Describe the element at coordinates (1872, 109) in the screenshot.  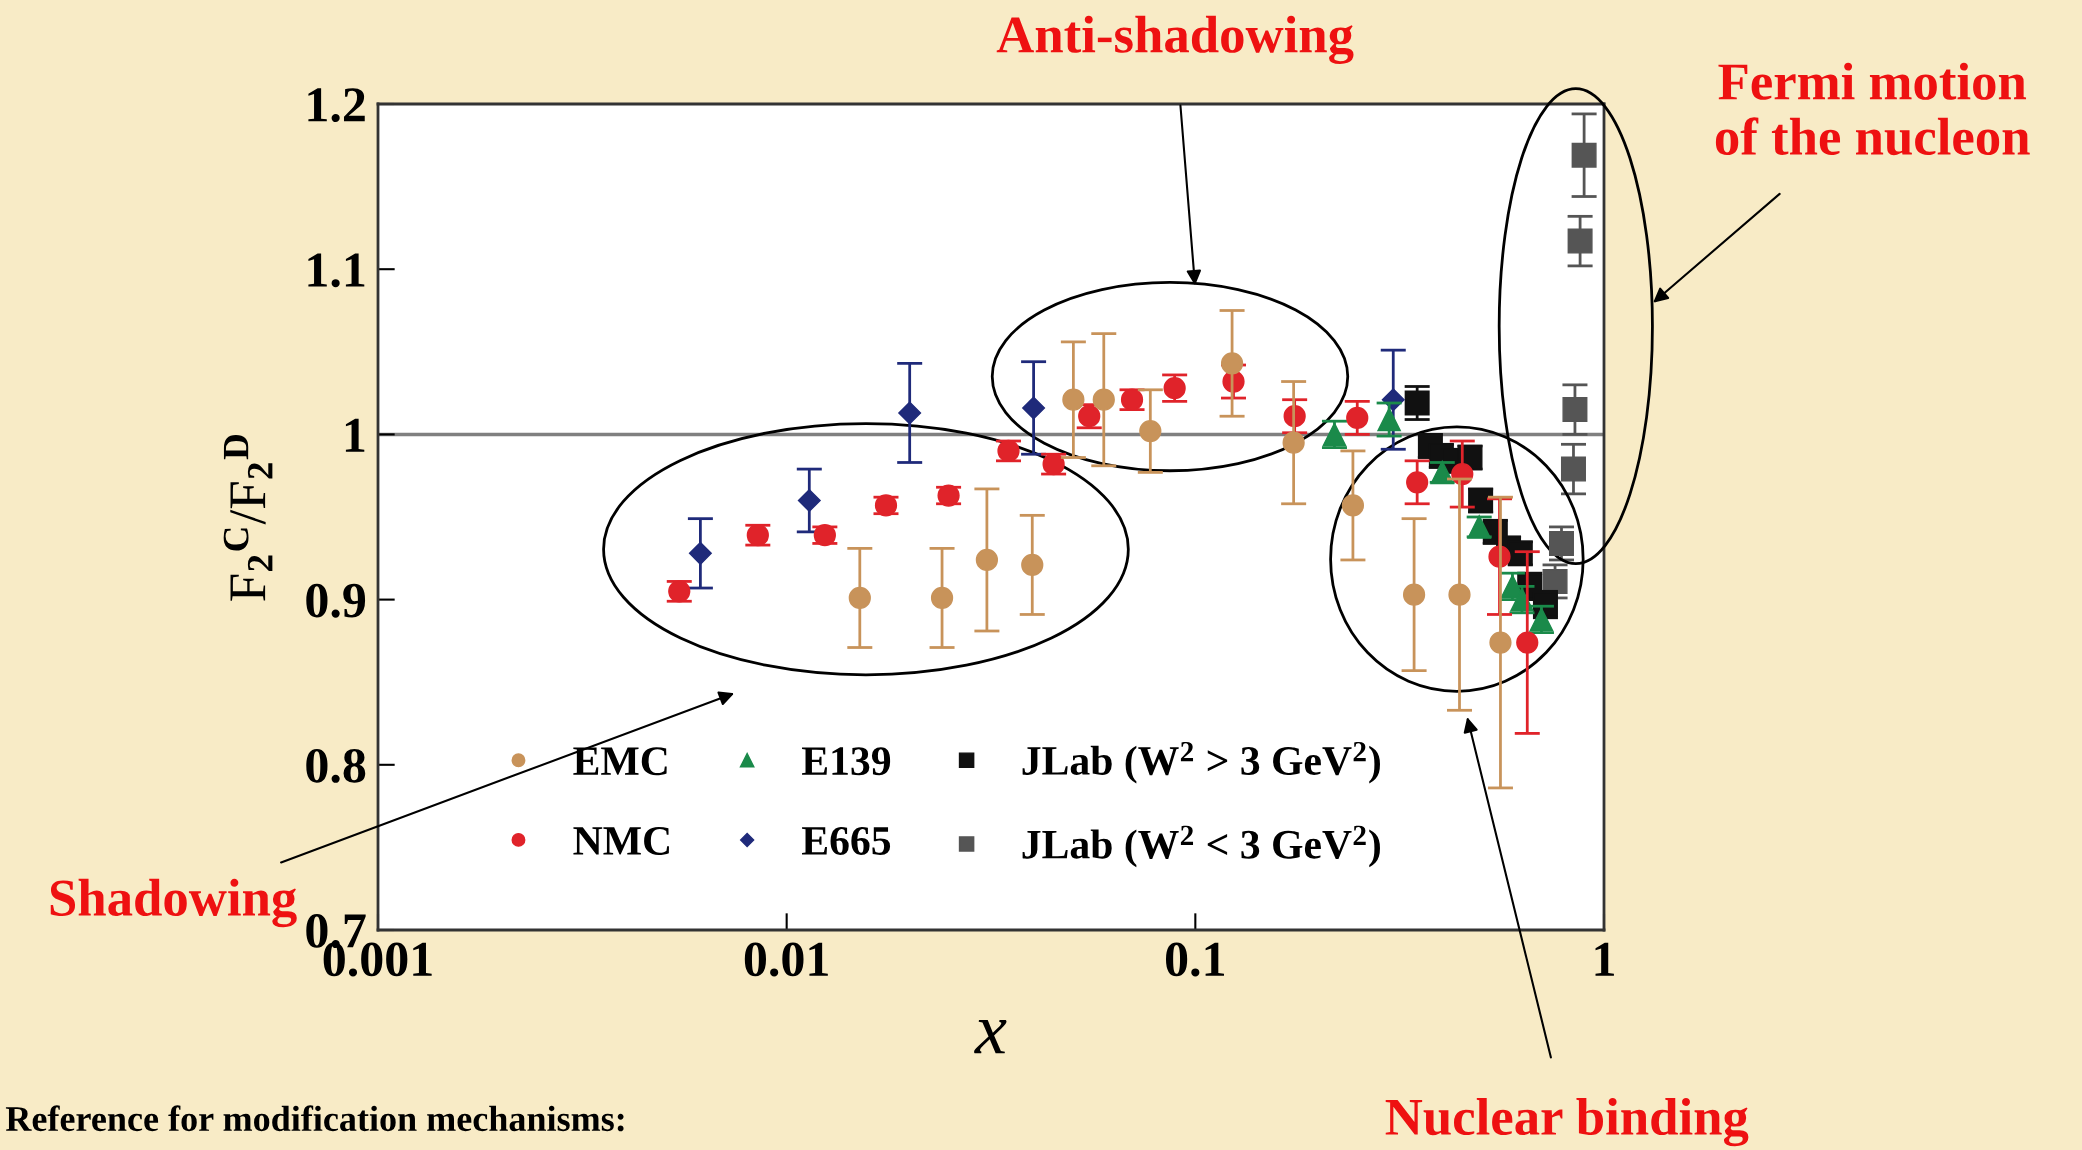
I see `text: Fermi motion of the nucleon` at that location.